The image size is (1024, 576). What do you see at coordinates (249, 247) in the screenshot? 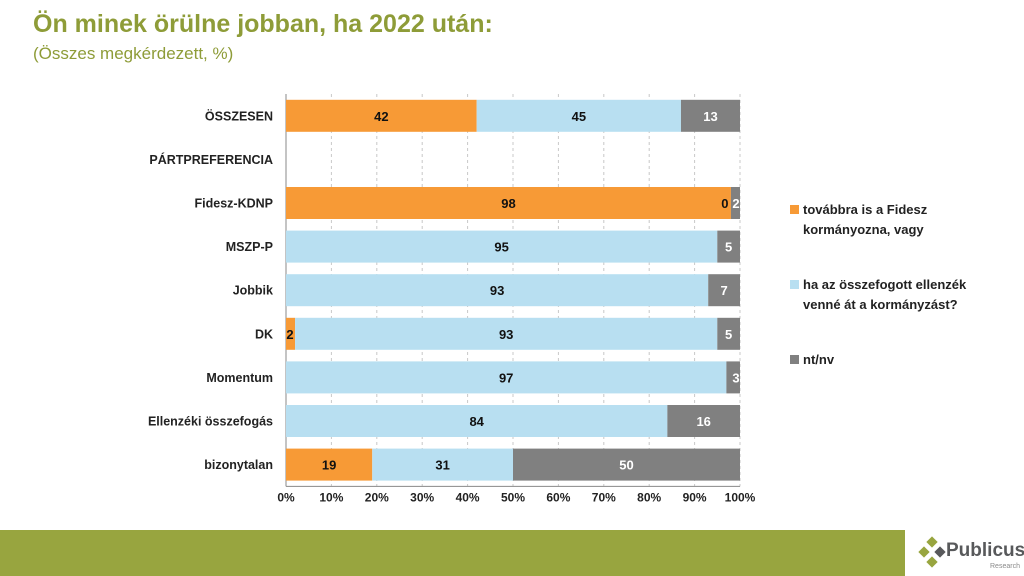
I see `category-label: MSZP-P` at bounding box center [249, 247].